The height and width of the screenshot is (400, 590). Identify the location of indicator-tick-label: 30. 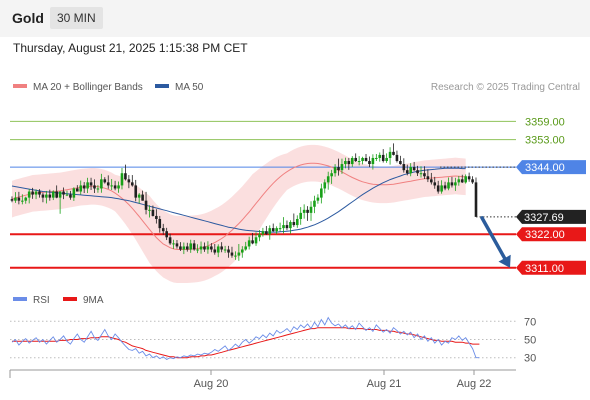
(530, 359).